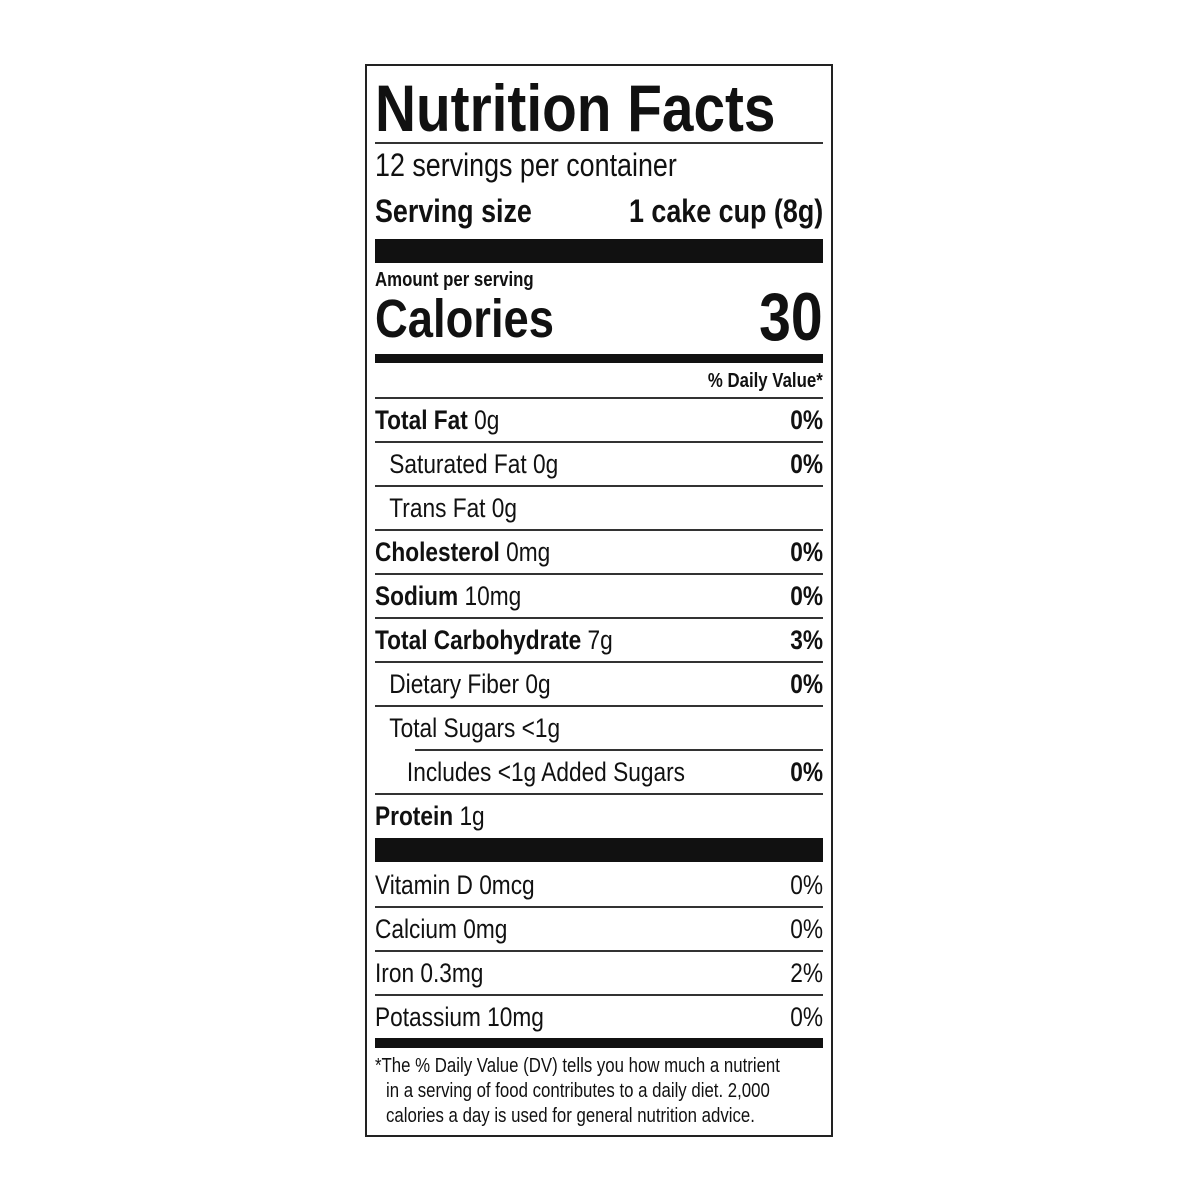  What do you see at coordinates (599, 1017) in the screenshot?
I see `vitamin-row: Potassium 10mg 0%` at bounding box center [599, 1017].